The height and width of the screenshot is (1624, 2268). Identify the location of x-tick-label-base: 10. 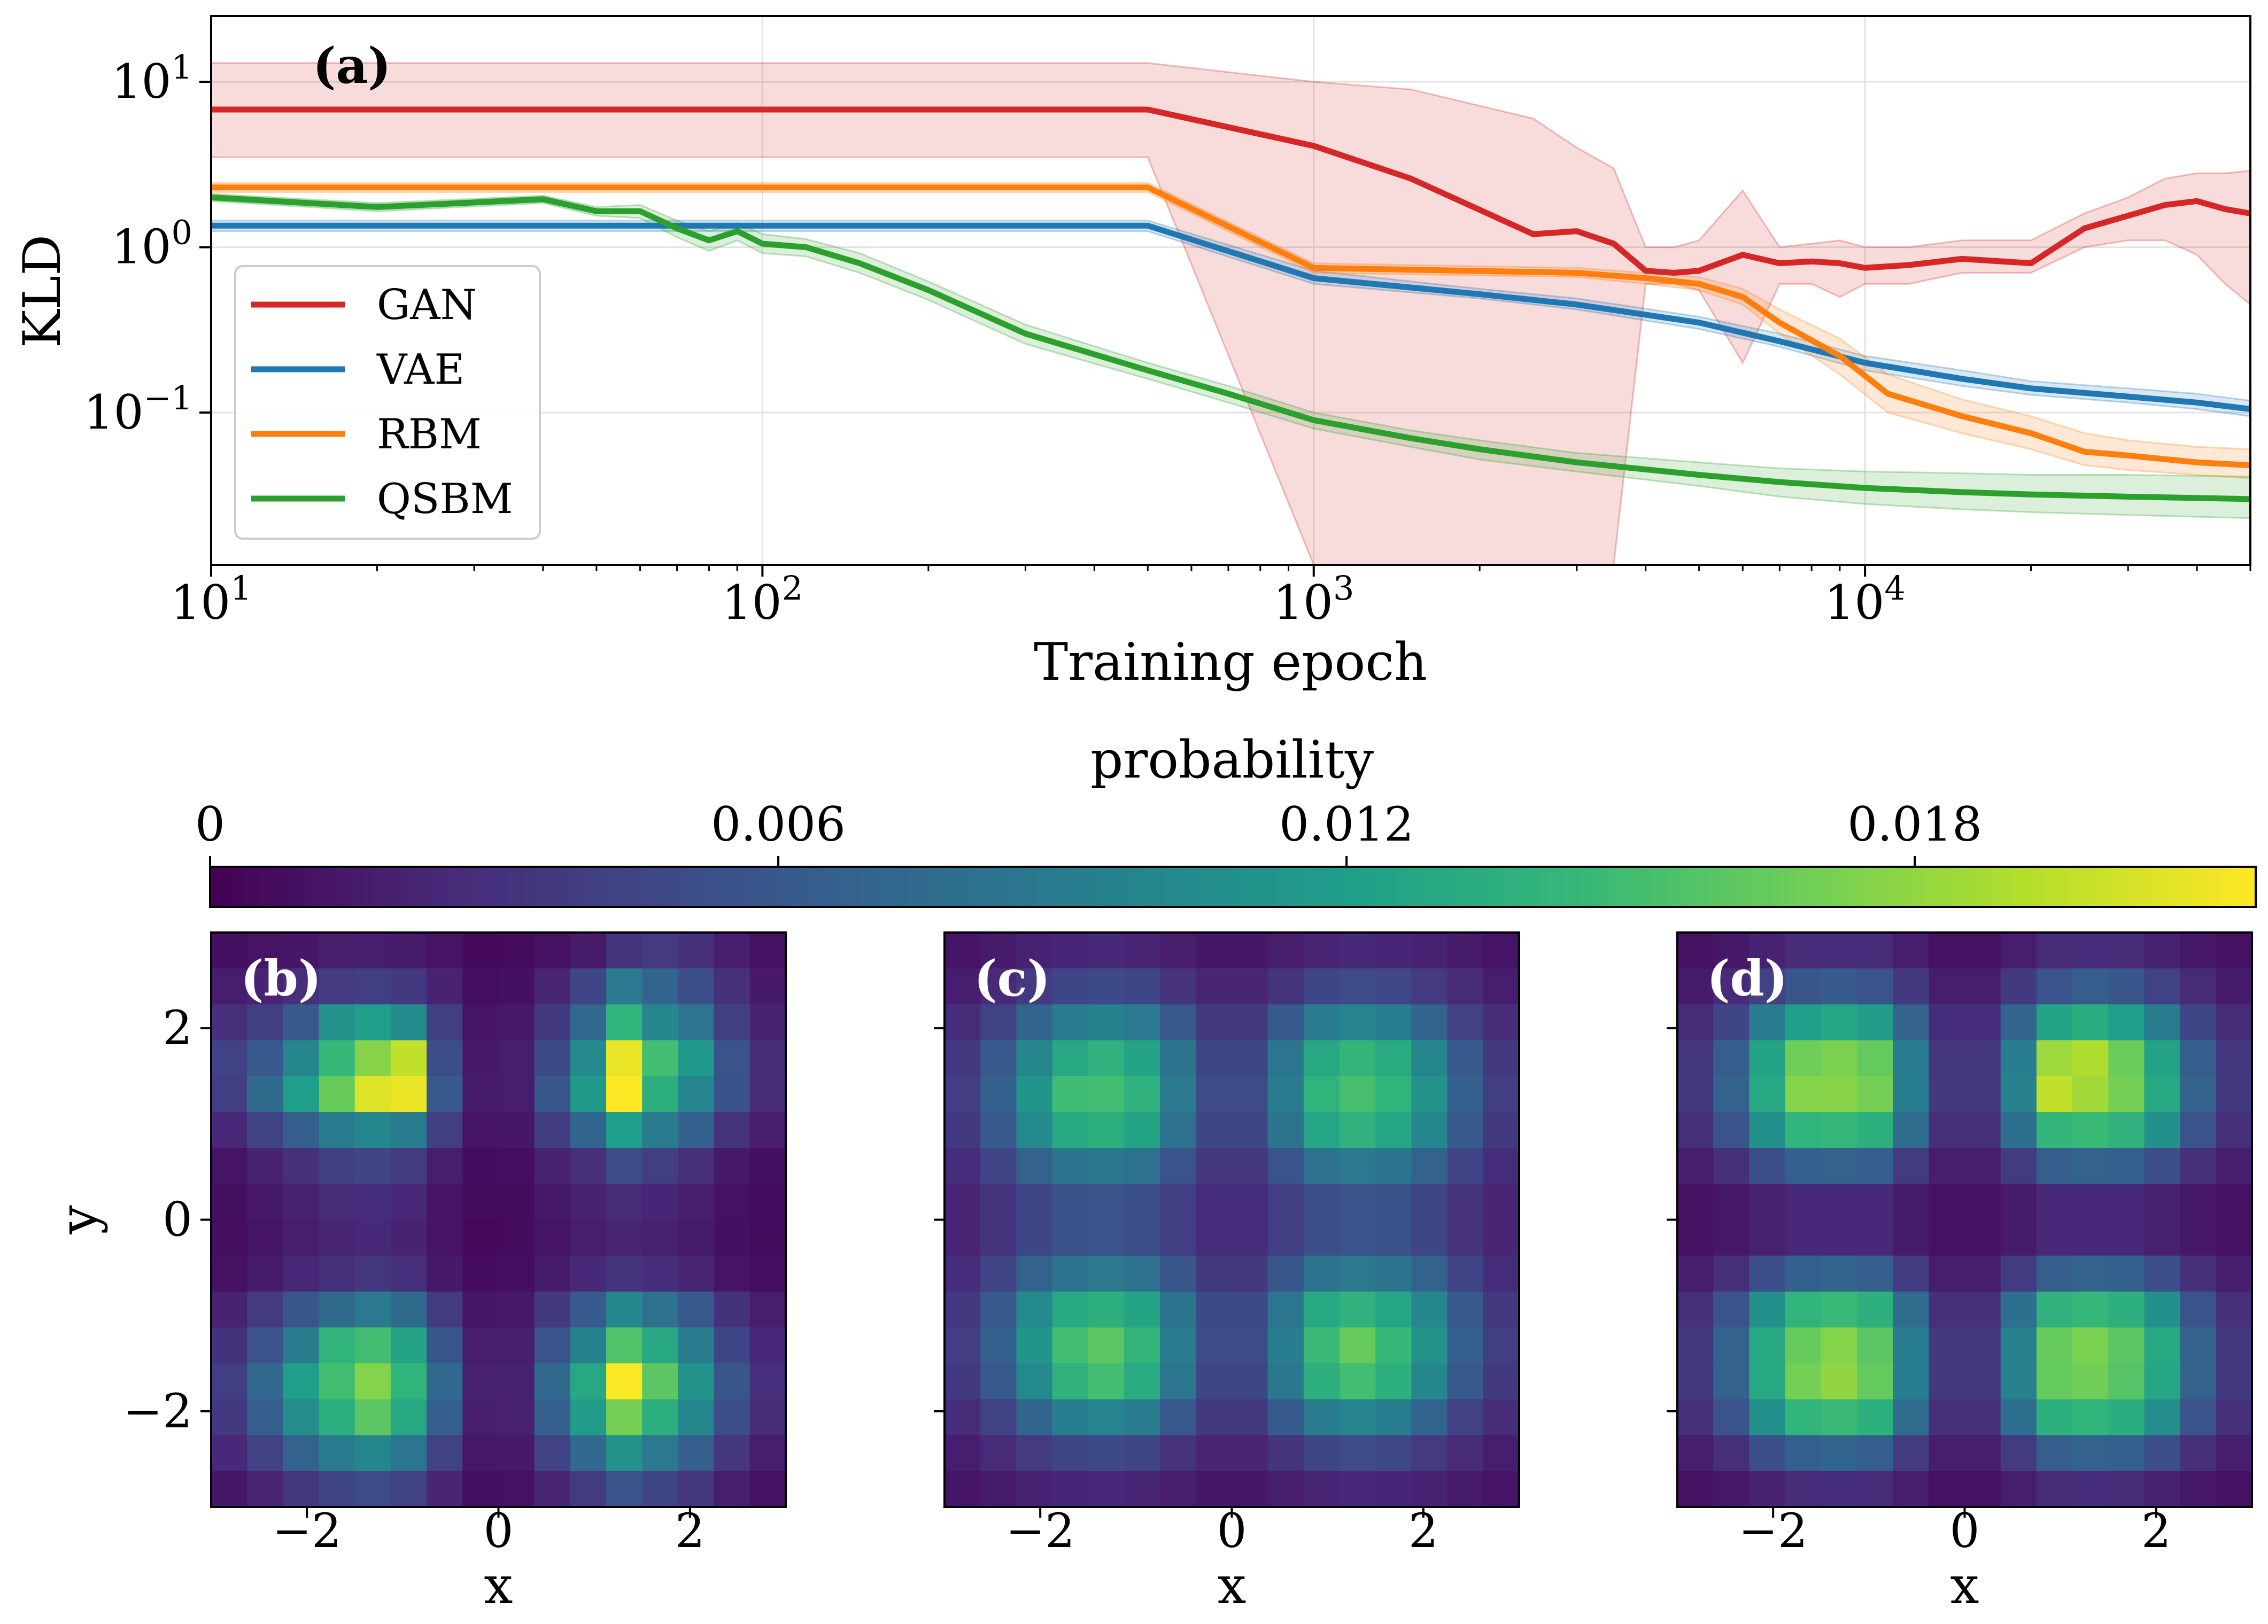
(200, 602).